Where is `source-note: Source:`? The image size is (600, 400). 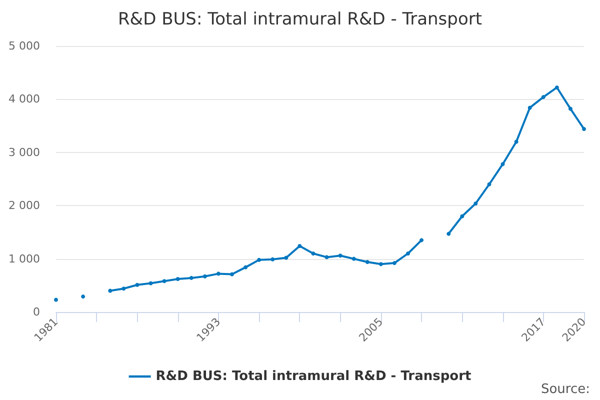 source-note: Source: is located at coordinates (565, 389).